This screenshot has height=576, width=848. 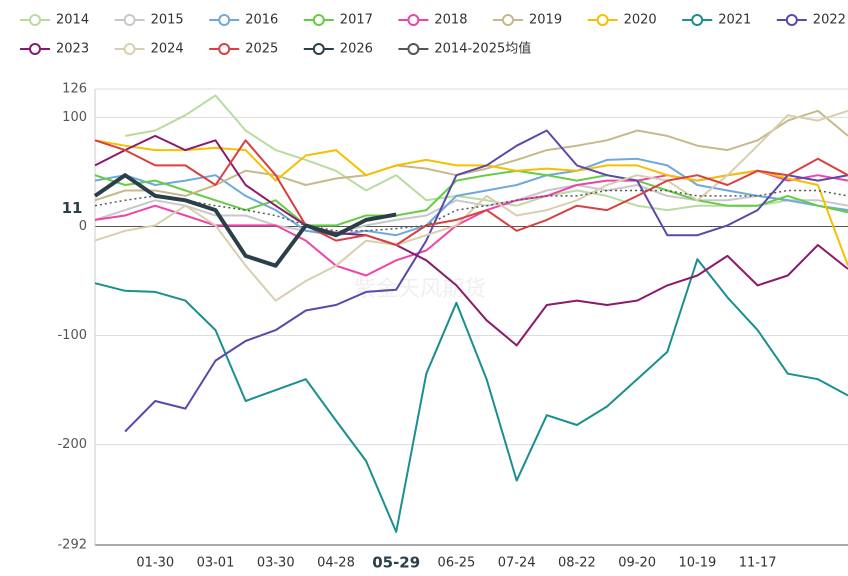 I want to click on x-tick-label: 10-19, so click(x=698, y=563).